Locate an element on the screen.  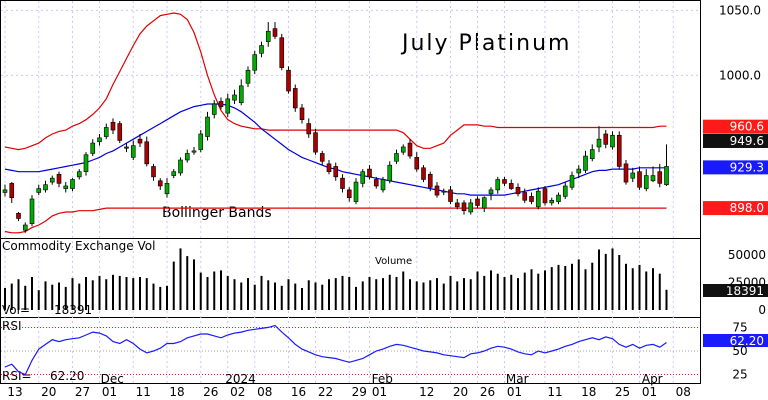
volume-value-tag is located at coordinates (735, 290).